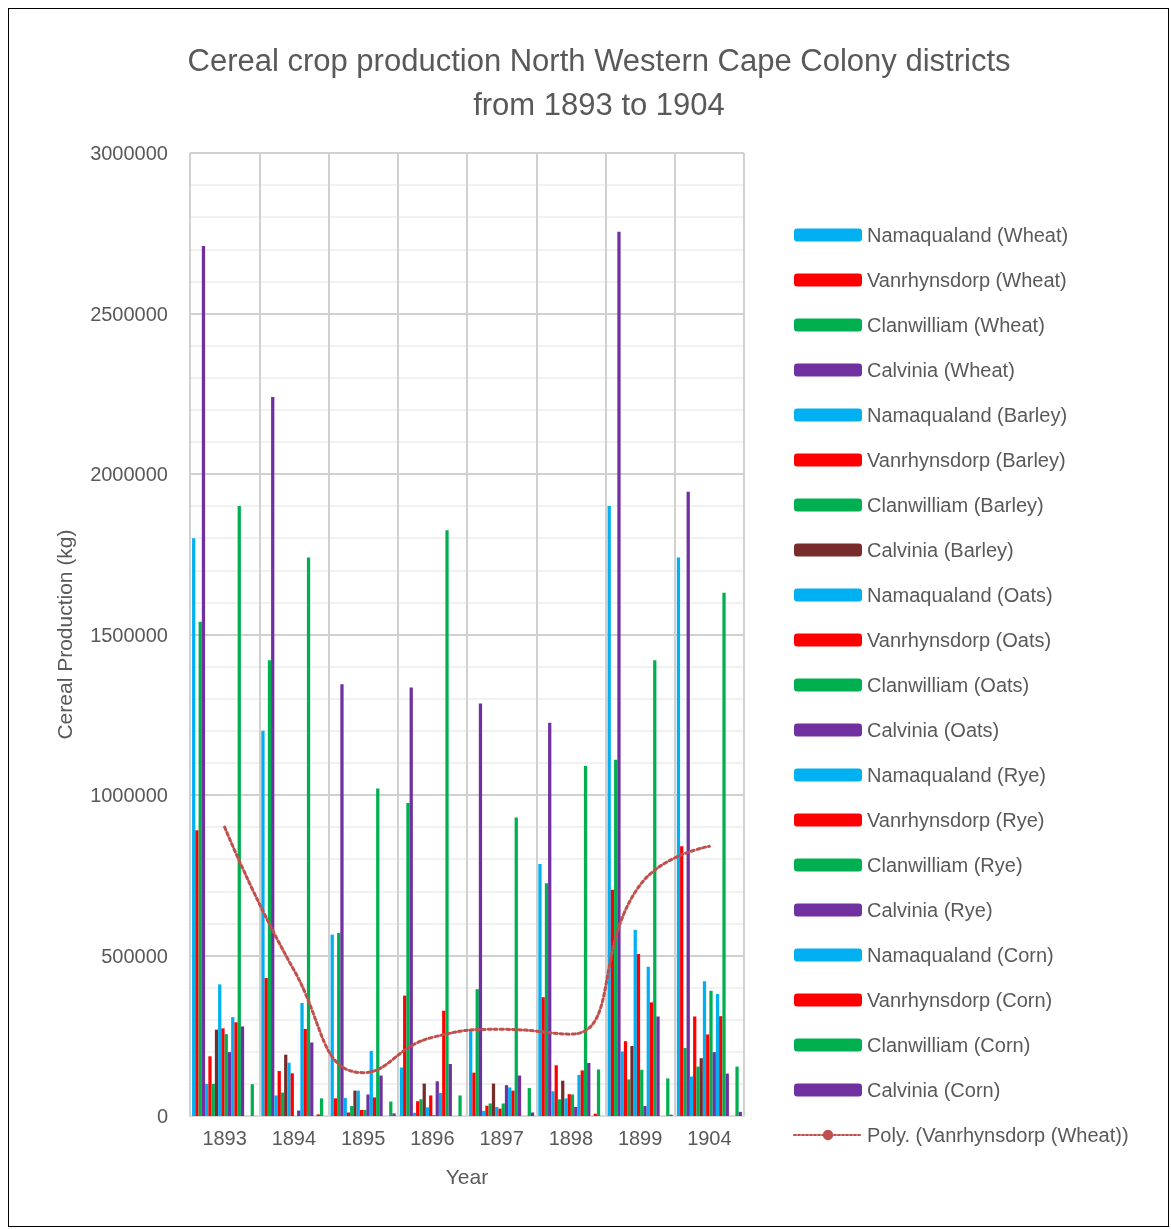  What do you see at coordinates (959, 640) in the screenshot?
I see `legend-label: Vanrhynsdorp (Oats)` at bounding box center [959, 640].